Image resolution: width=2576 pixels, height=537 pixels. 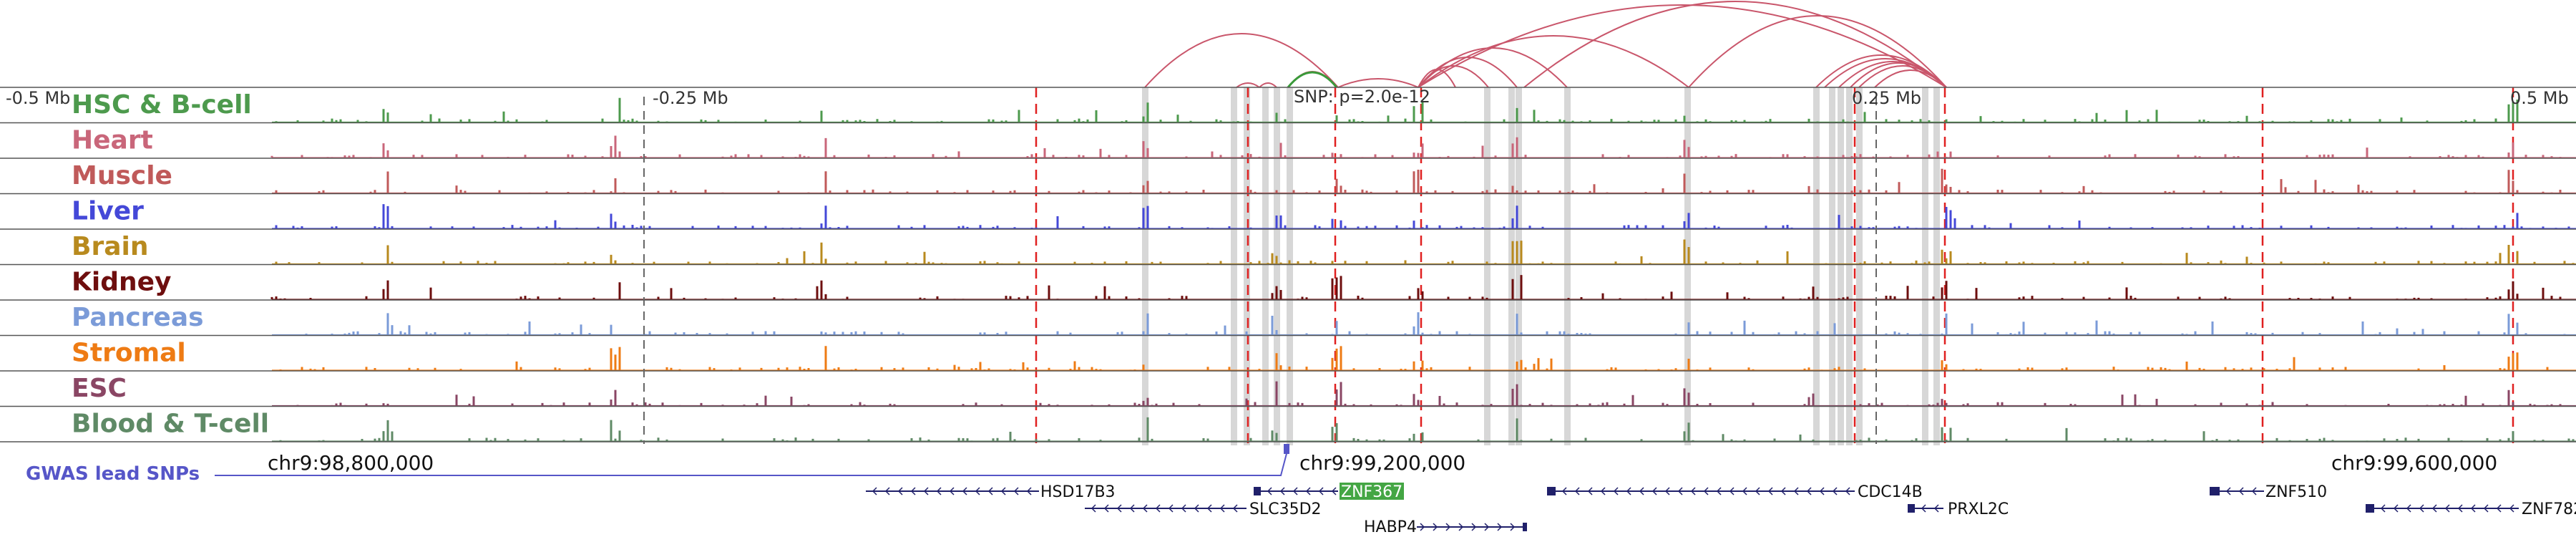 What do you see at coordinates (1693, 509) in the screenshot?
I see `strand-arrows` at bounding box center [1693, 509].